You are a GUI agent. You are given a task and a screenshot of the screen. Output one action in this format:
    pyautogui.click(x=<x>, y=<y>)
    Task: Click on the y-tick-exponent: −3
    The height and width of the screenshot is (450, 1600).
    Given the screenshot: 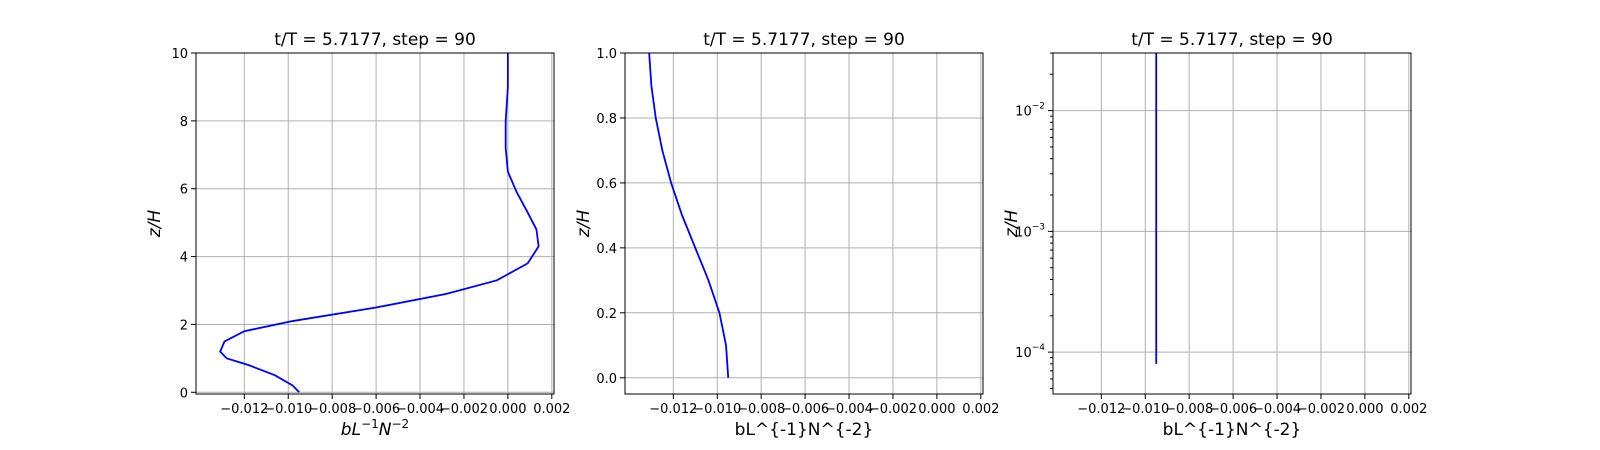 What is the action you would take?
    pyautogui.click(x=1038, y=227)
    